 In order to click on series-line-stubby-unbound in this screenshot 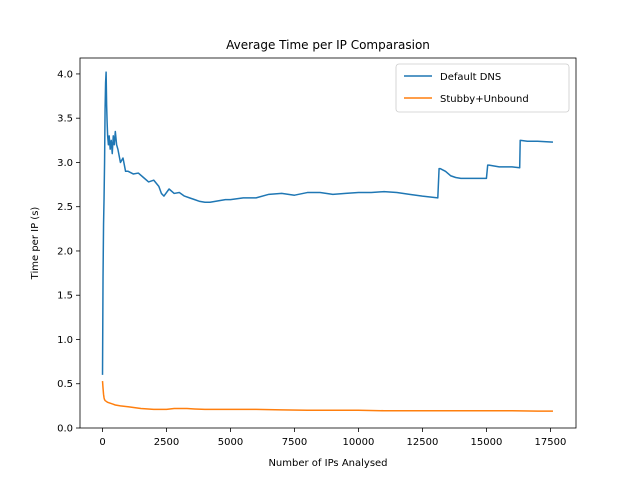, I will do `click(327, 396)`.